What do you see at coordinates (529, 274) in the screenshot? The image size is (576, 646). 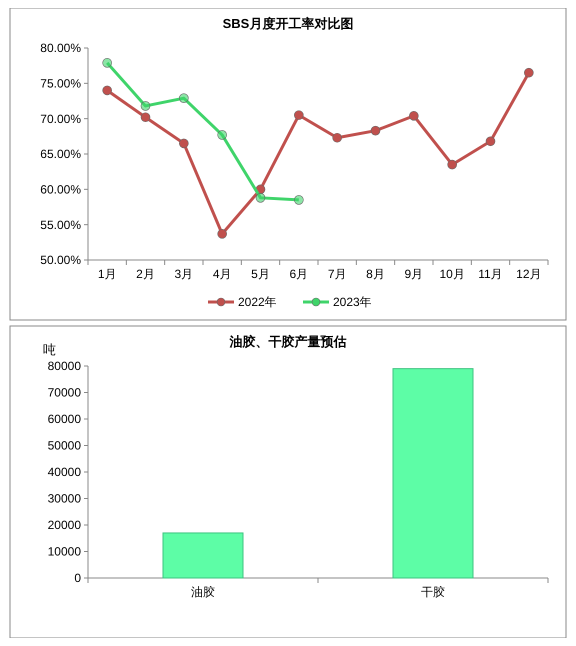 I see `x-tick-label: 12月` at bounding box center [529, 274].